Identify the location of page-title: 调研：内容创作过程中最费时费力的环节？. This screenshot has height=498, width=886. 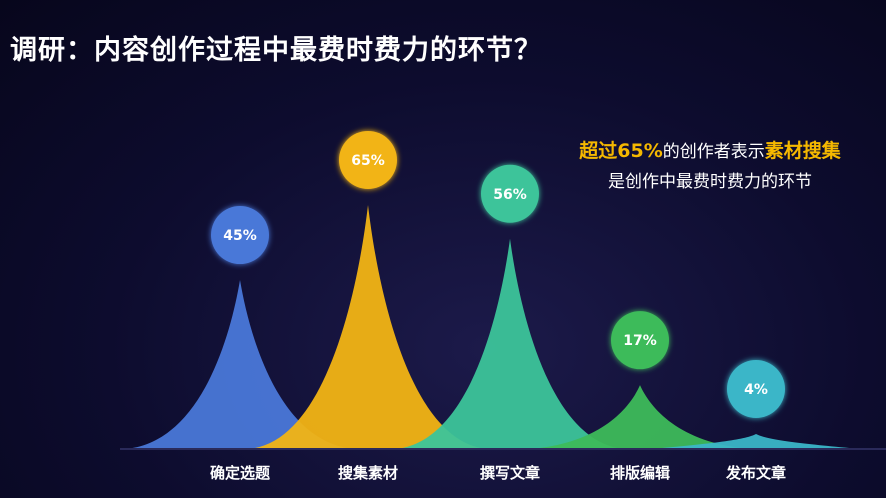
(276, 50).